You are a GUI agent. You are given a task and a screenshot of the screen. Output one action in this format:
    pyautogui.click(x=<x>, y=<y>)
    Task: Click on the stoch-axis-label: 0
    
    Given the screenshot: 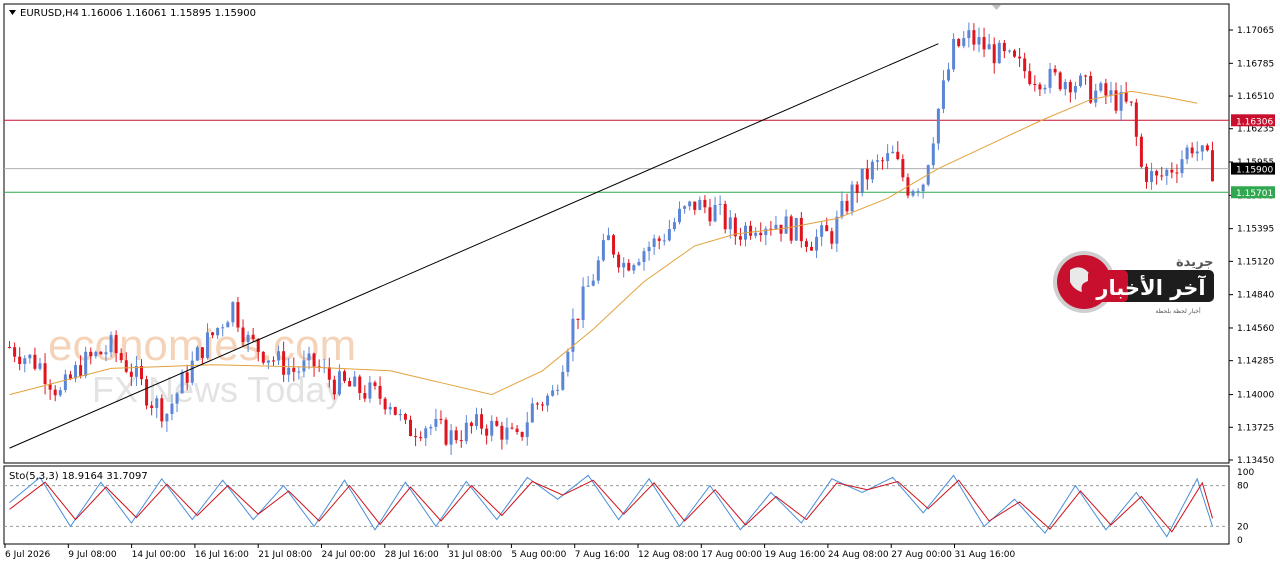 What is the action you would take?
    pyautogui.click(x=1240, y=541)
    